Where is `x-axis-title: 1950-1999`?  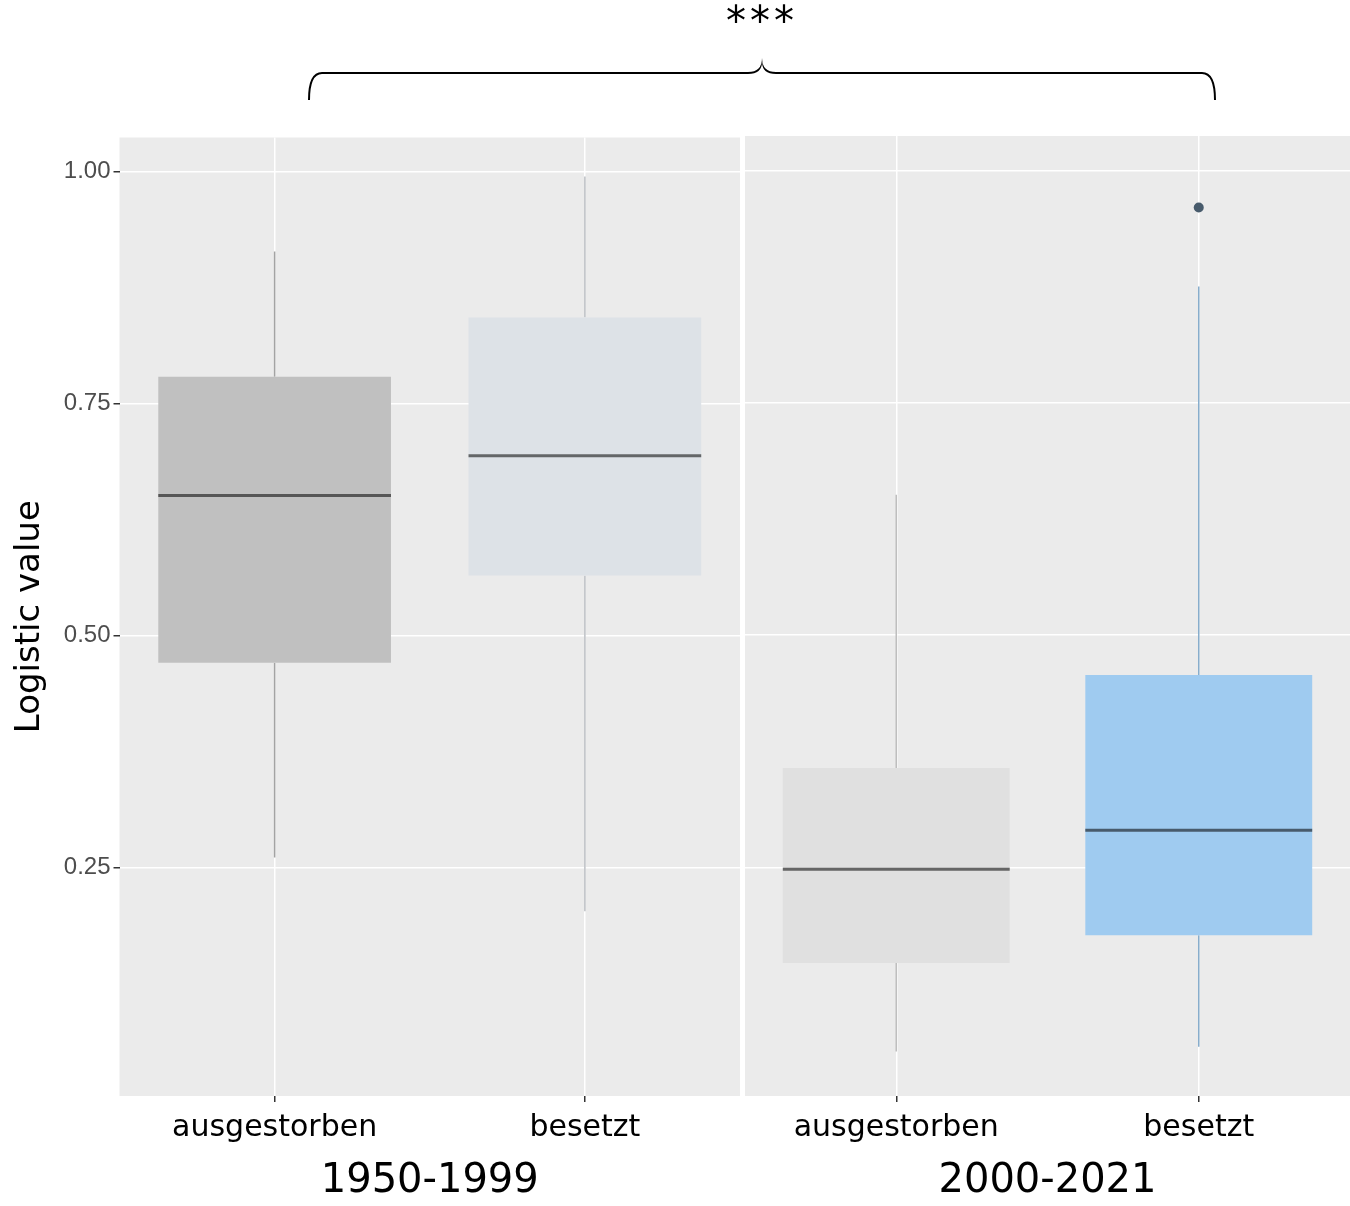 x-axis-title: 1950-1999 is located at coordinates (429, 1178).